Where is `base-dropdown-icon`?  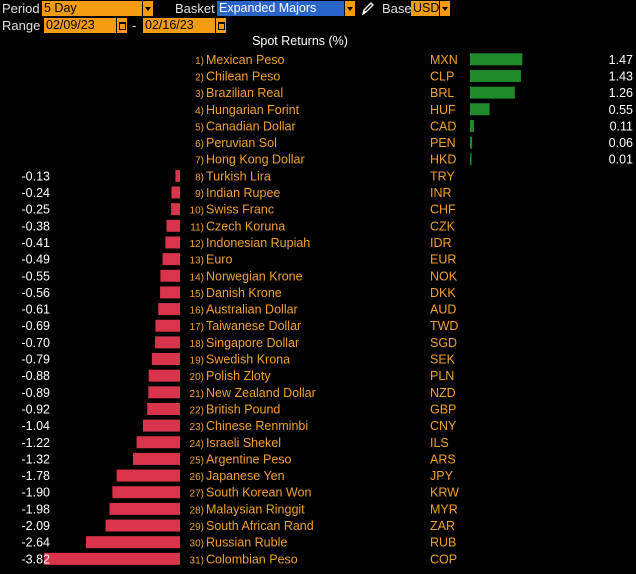 base-dropdown-icon is located at coordinates (444, 8).